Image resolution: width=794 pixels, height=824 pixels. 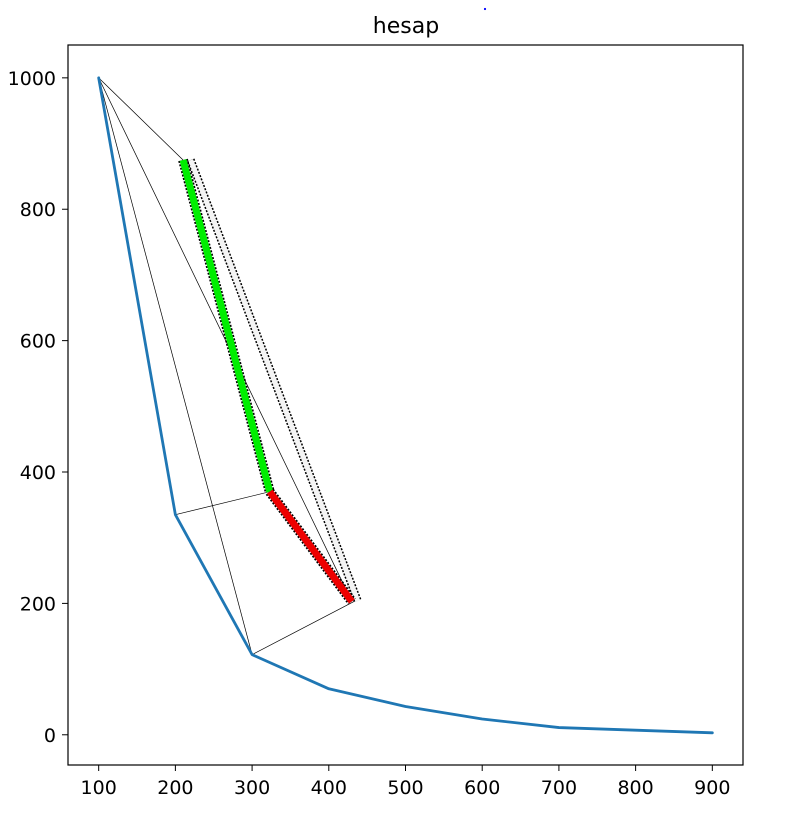 What do you see at coordinates (485, 9) in the screenshot?
I see `stray-dot` at bounding box center [485, 9].